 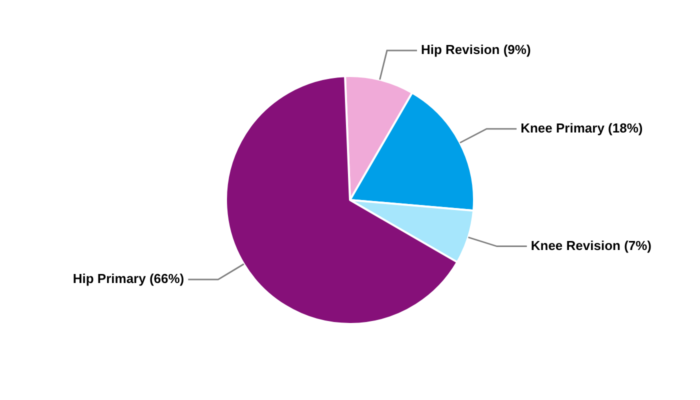 I want to click on slice-label: Hip Revision (9%), so click(x=475, y=50).